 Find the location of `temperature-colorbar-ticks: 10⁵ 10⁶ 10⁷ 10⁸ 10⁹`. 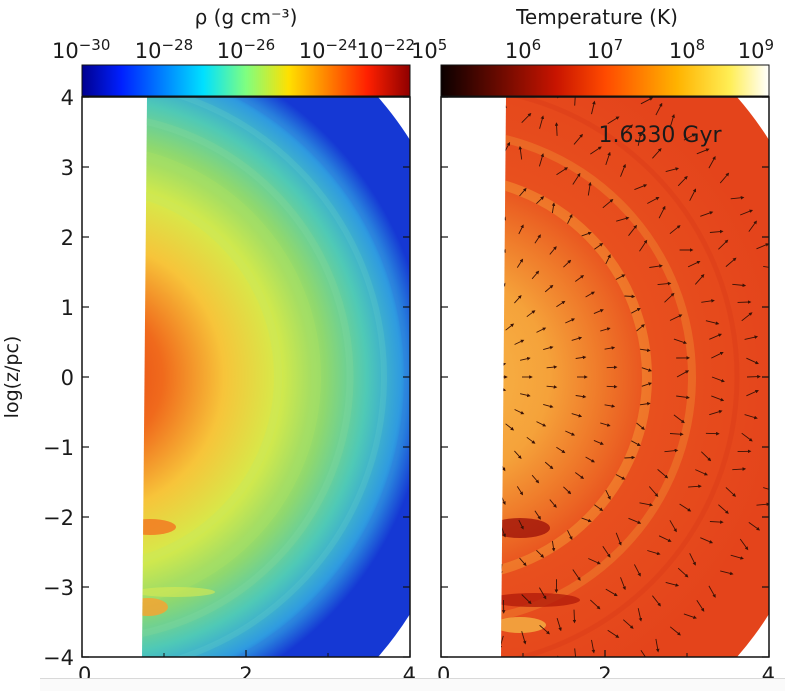

temperature-colorbar-ticks: 10⁵ 10⁶ 10⁷ 10⁸ 10⁹ is located at coordinates (592, 49).